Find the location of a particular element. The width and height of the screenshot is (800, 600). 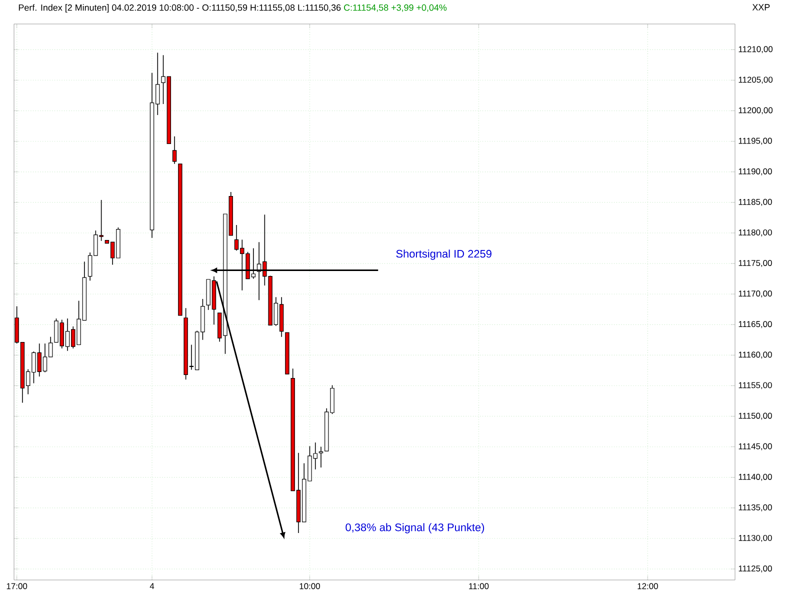

y-tick-label: 11125,00 is located at coordinates (755, 568).